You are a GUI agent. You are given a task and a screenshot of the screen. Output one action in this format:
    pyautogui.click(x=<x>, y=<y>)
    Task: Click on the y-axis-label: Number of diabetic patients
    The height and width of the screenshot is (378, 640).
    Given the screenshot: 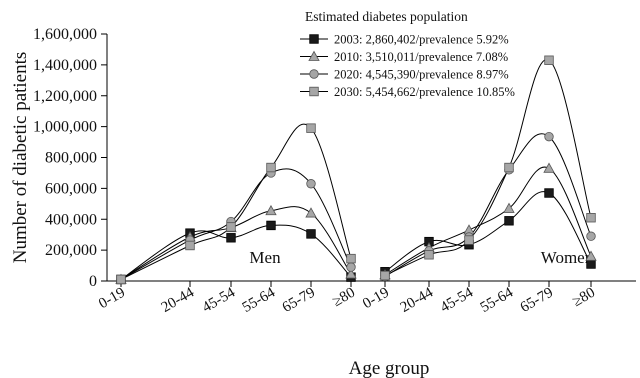 What is the action you would take?
    pyautogui.click(x=20, y=158)
    